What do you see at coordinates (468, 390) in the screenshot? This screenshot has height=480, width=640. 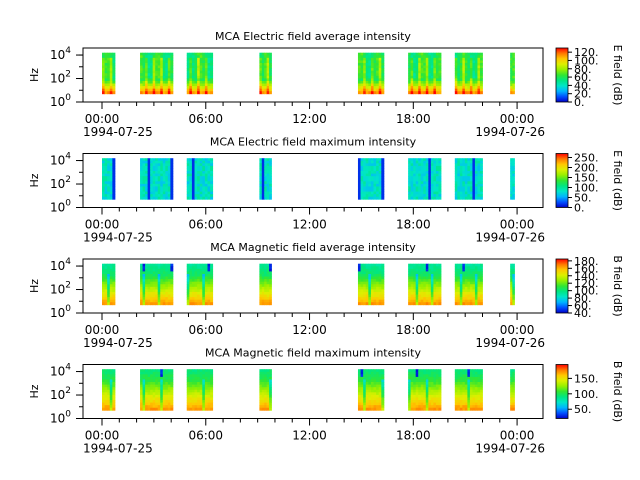 I see `data-interval` at bounding box center [468, 390].